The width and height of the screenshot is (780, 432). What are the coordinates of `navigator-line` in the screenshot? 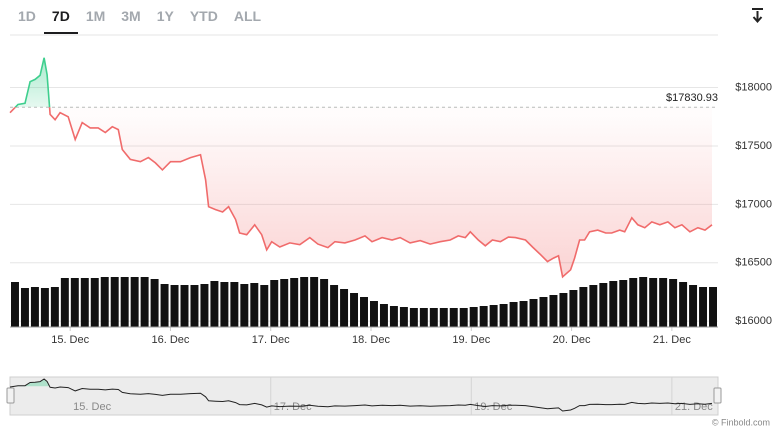 It's located at (361, 395).